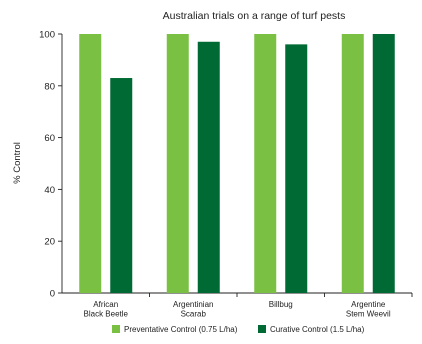 This screenshot has width=422, height=344. I want to click on y-tick-label: 80, so click(49, 86).